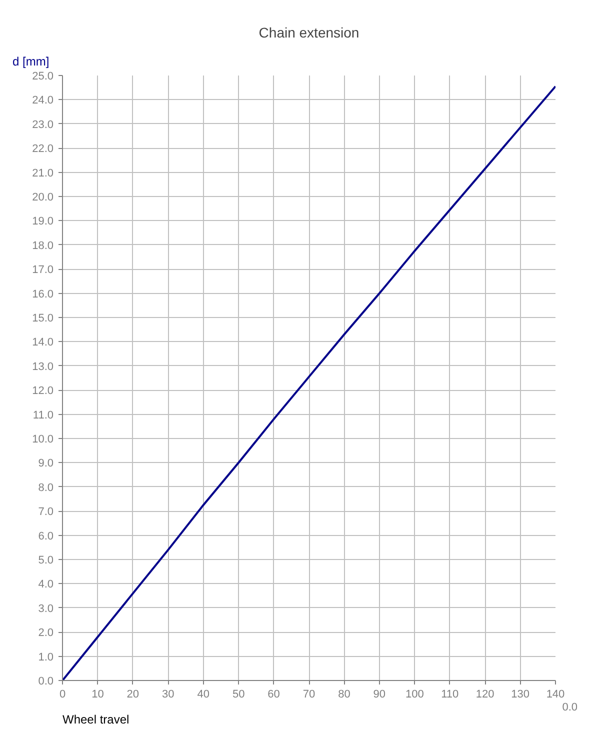 The width and height of the screenshot is (602, 731). What do you see at coordinates (43, 440) in the screenshot?
I see `y-tick-label: 10.0` at bounding box center [43, 440].